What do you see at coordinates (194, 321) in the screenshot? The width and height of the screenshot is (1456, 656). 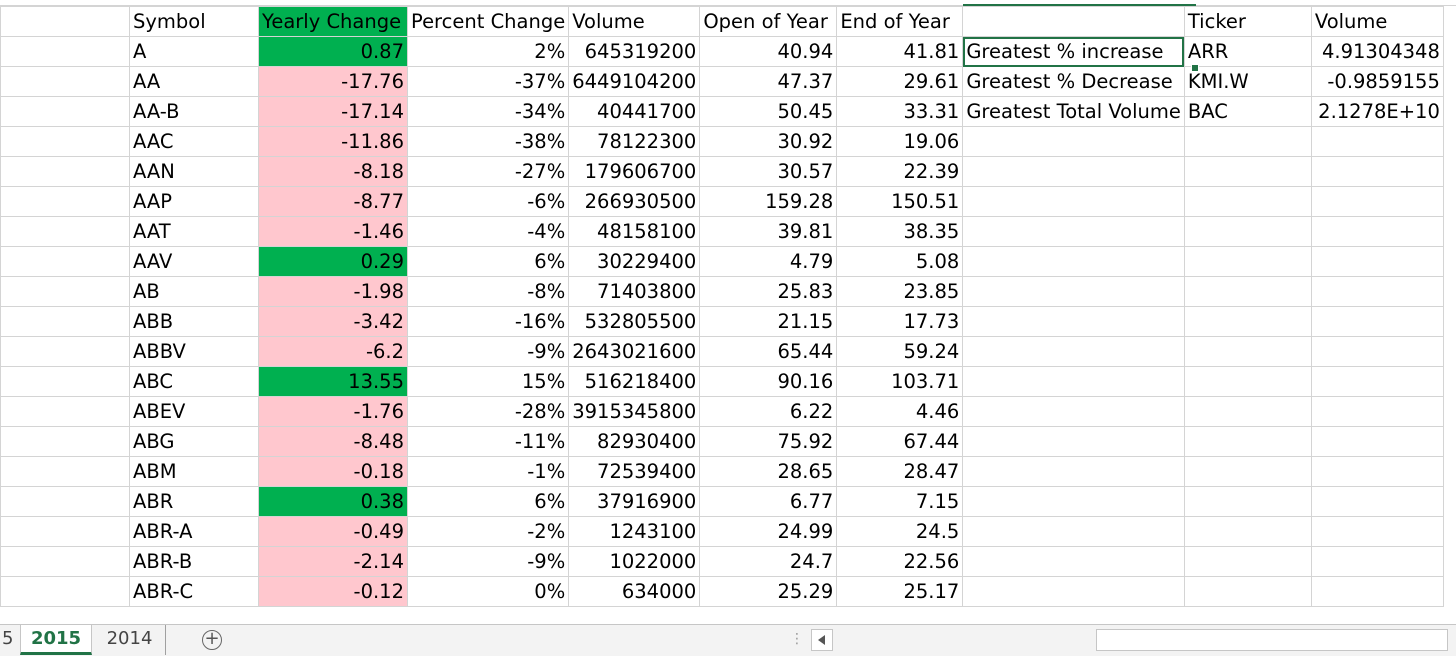 I see `symbol-cell: ABB` at bounding box center [194, 321].